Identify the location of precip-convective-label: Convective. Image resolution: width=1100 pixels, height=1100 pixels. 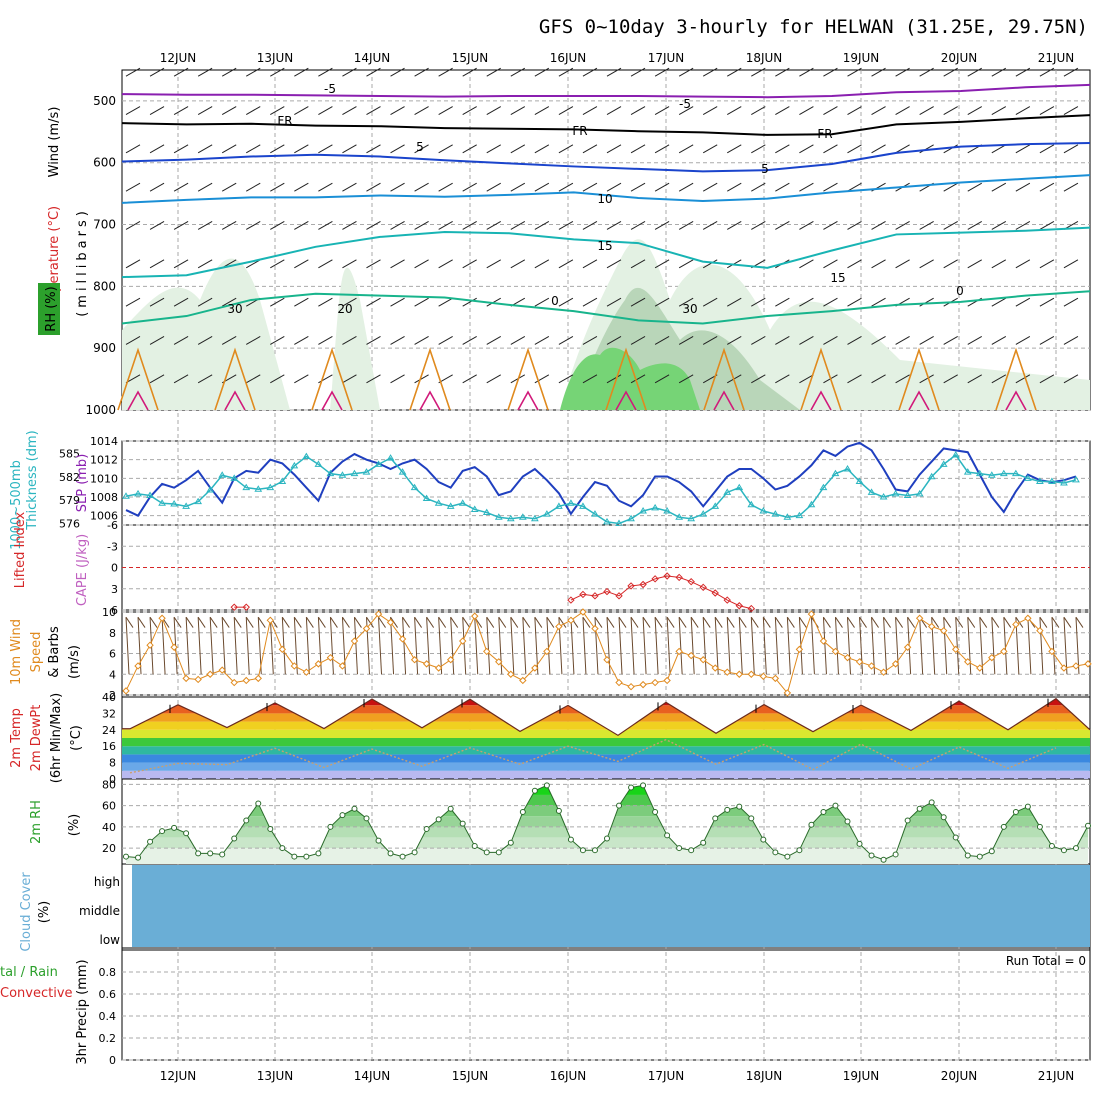
(36, 993).